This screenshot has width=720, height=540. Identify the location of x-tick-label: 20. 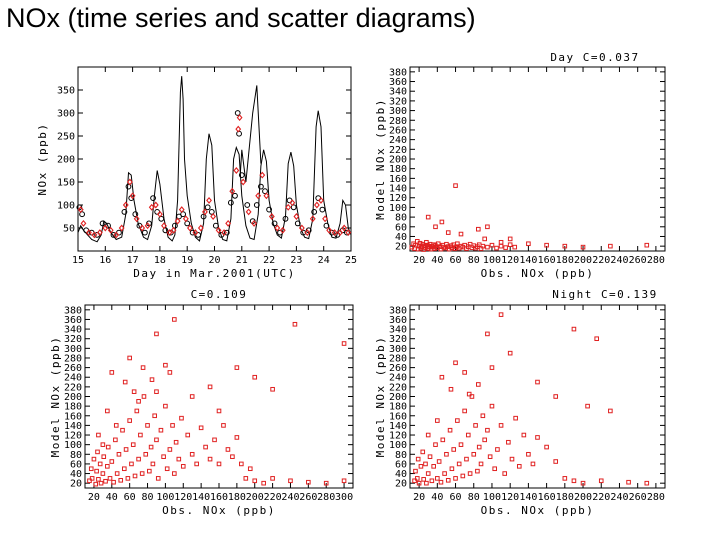
(214, 260).